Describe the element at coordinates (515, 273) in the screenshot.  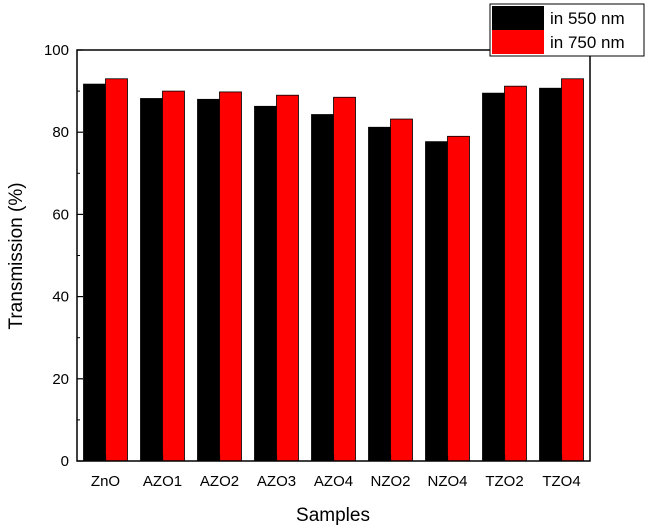
I see `bar-tzo2-750nm` at that location.